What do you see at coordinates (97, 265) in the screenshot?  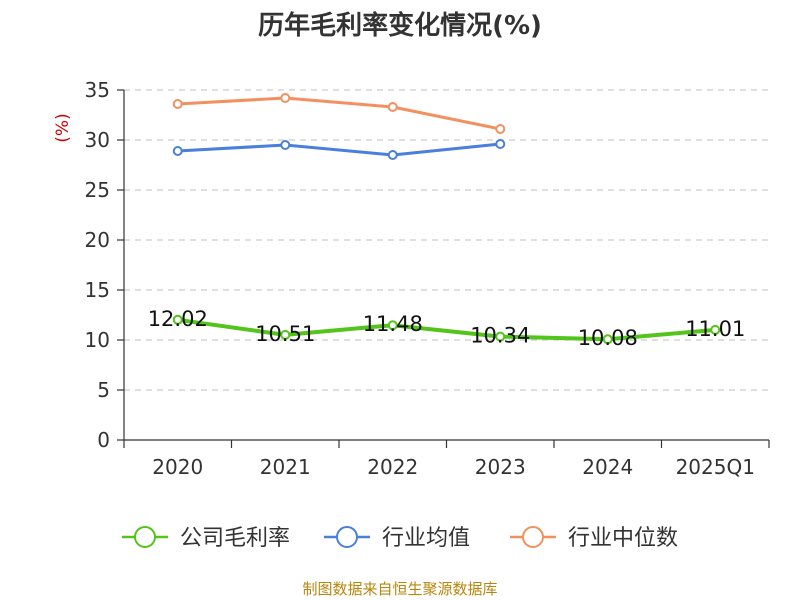 I see `y-tick-labels: 0 5 10 15 20 25 30 35` at bounding box center [97, 265].